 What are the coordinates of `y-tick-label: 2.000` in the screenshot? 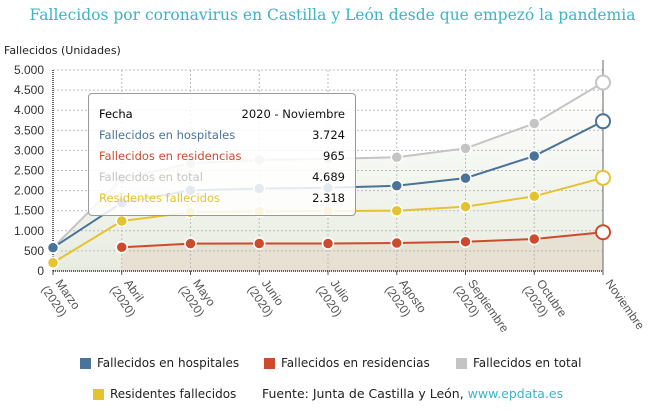 It's located at (29, 191).